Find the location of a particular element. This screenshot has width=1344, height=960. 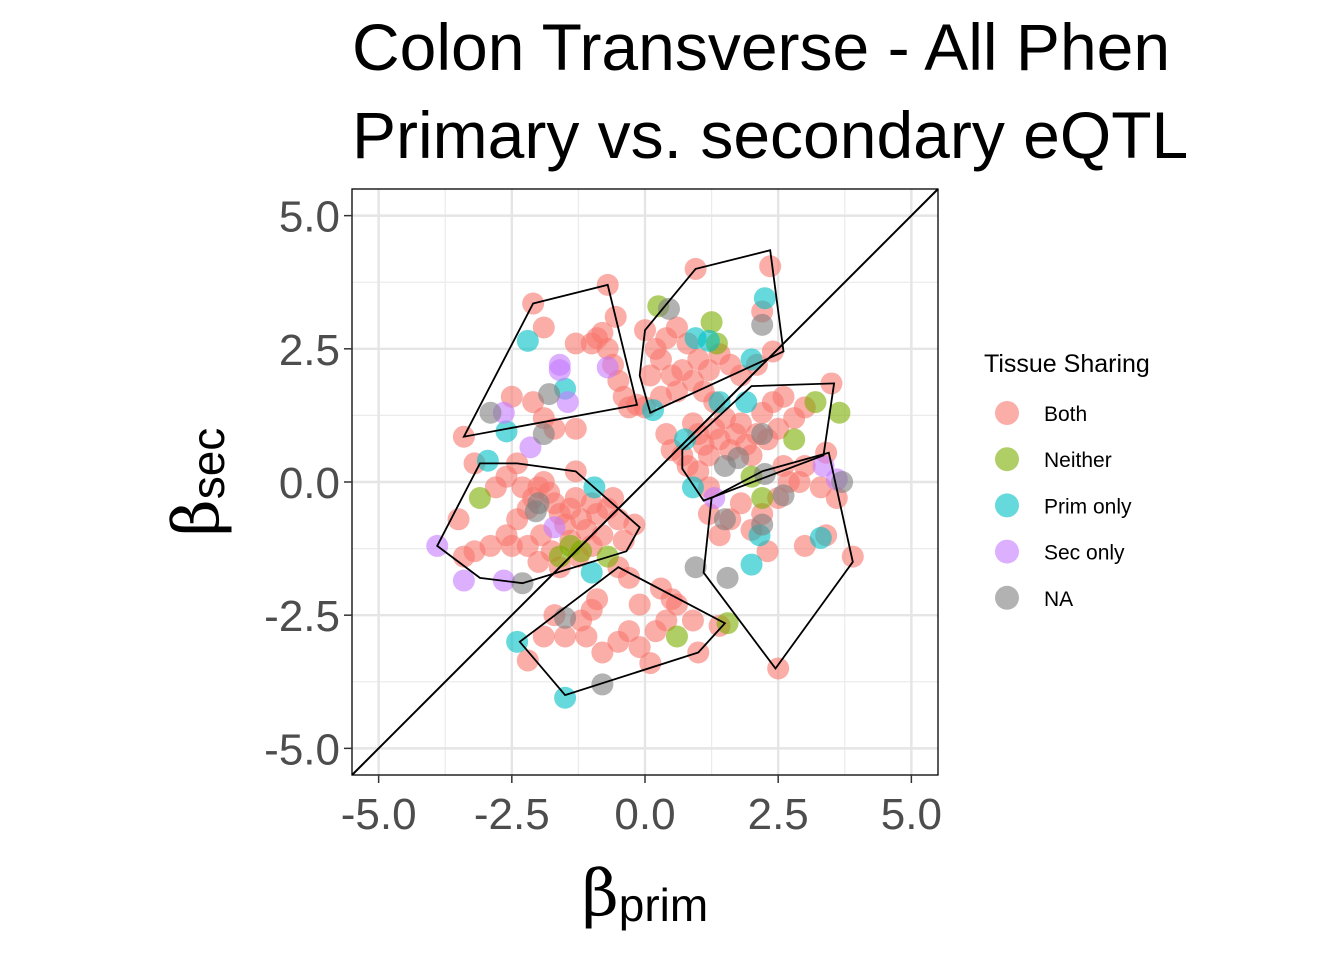

x-tick-label: -5.0 is located at coordinates (379, 814).